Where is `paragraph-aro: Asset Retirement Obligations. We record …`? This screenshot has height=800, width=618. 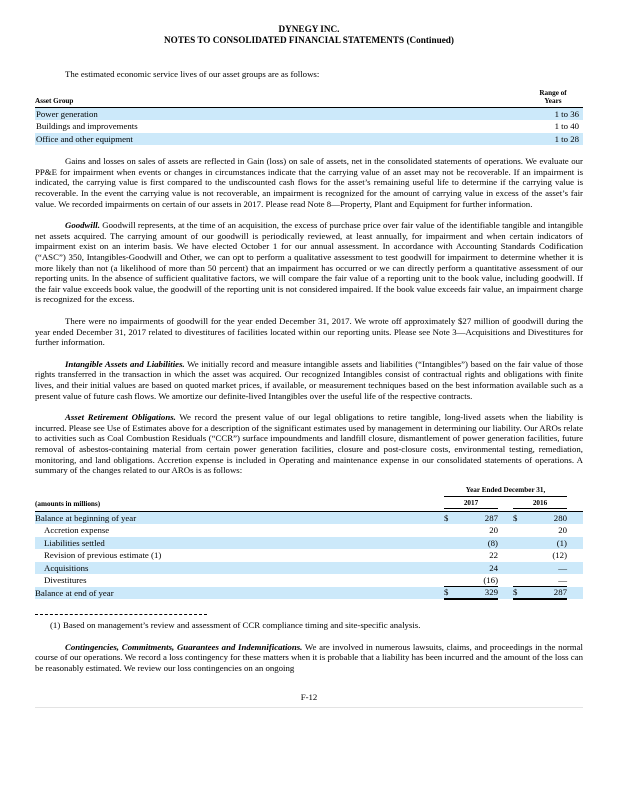 paragraph-aro: Asset Retirement Obligations. We record … is located at coordinates (309, 444).